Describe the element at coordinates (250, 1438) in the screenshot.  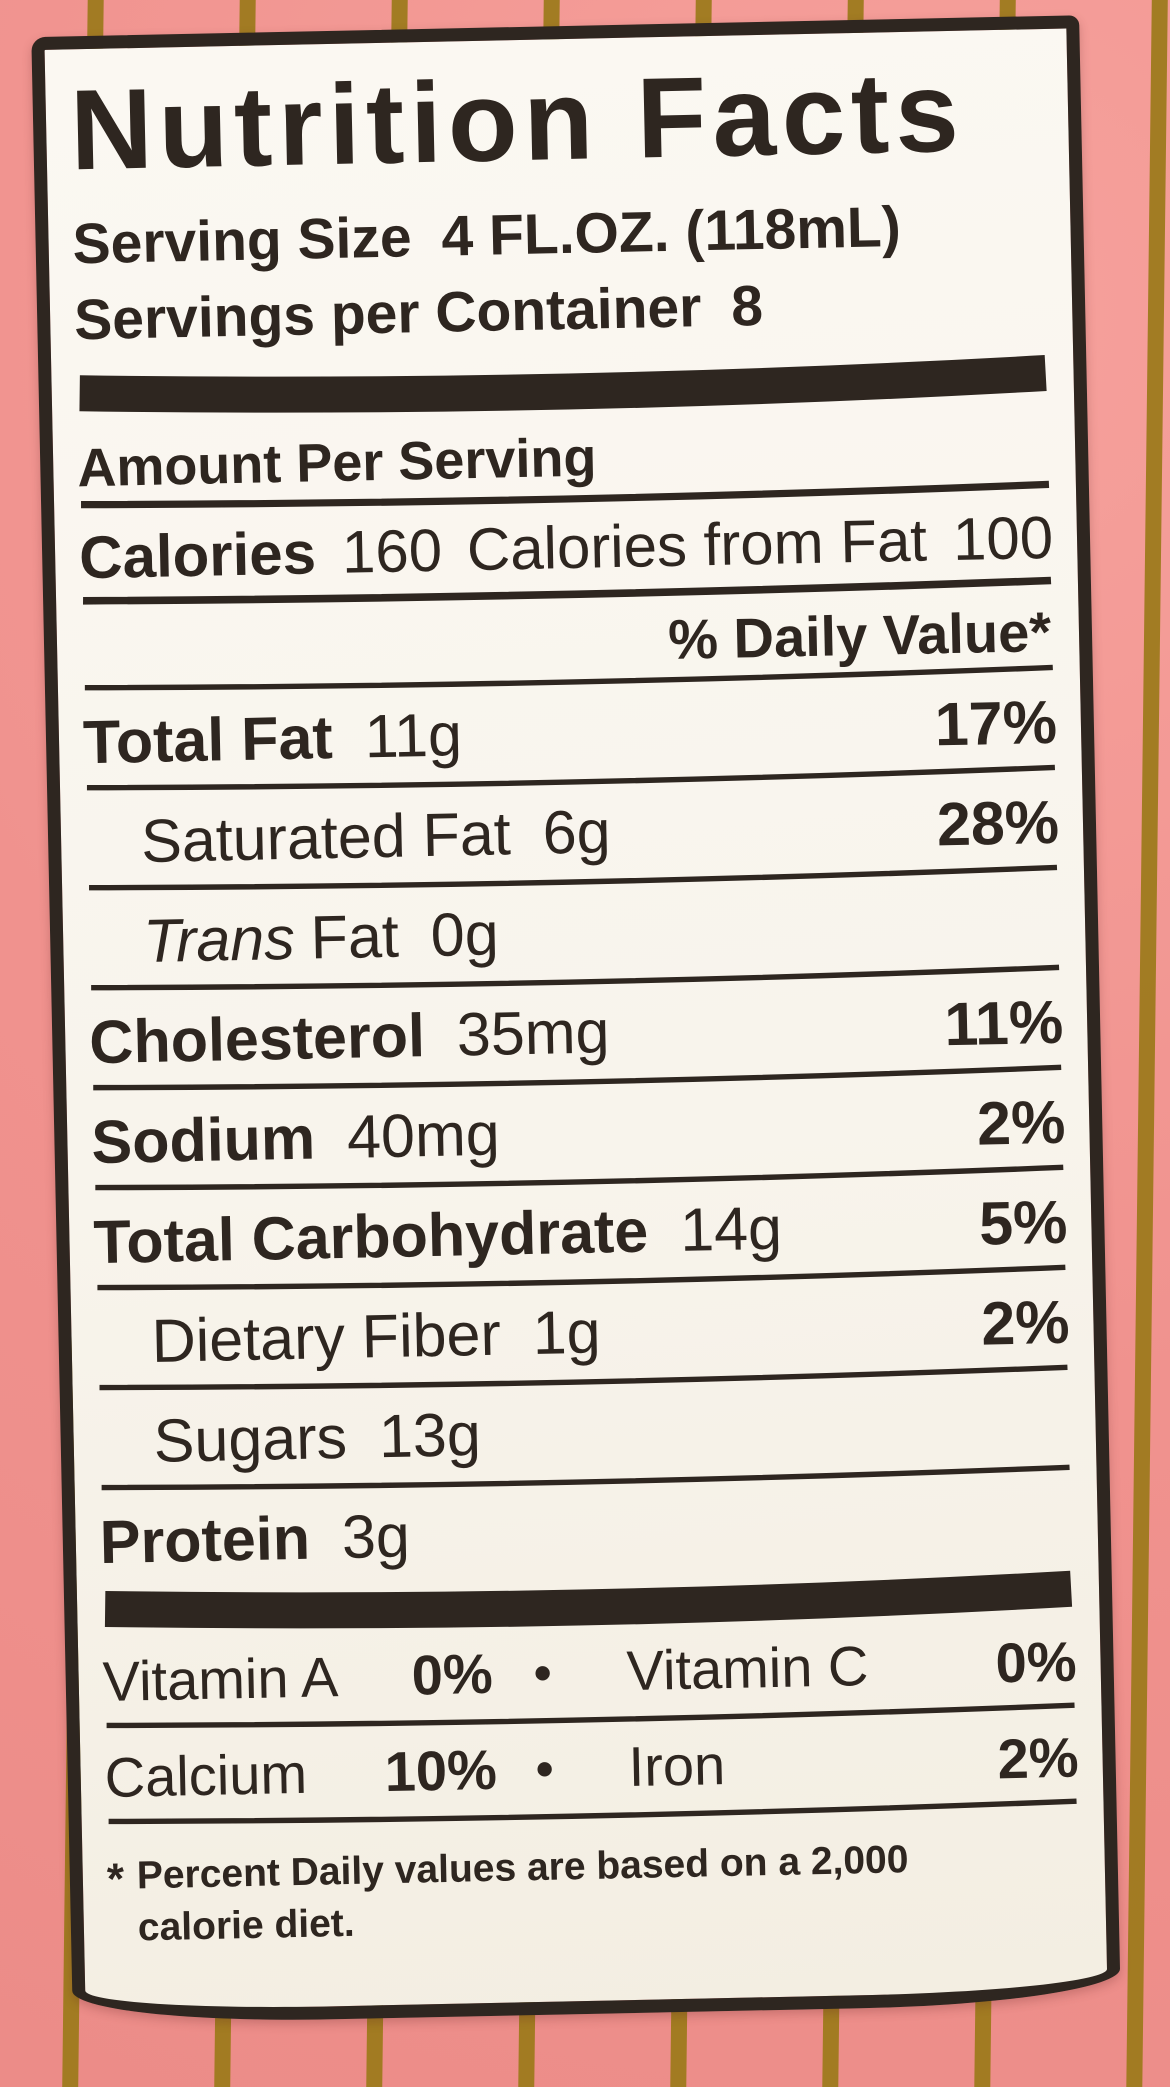
I see `nutrient-name: Sugars` at that location.